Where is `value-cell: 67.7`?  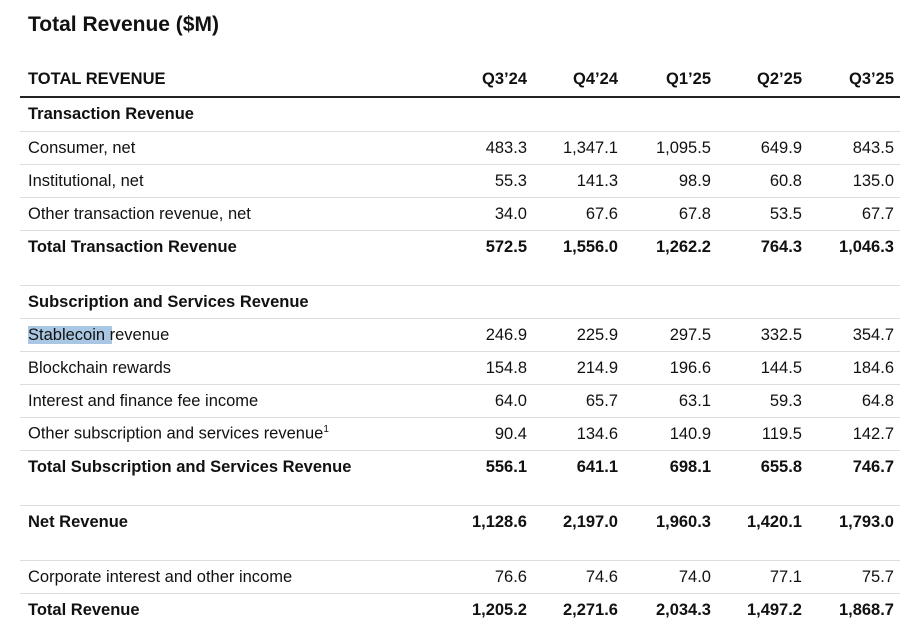 value-cell: 67.7 is located at coordinates (877, 213).